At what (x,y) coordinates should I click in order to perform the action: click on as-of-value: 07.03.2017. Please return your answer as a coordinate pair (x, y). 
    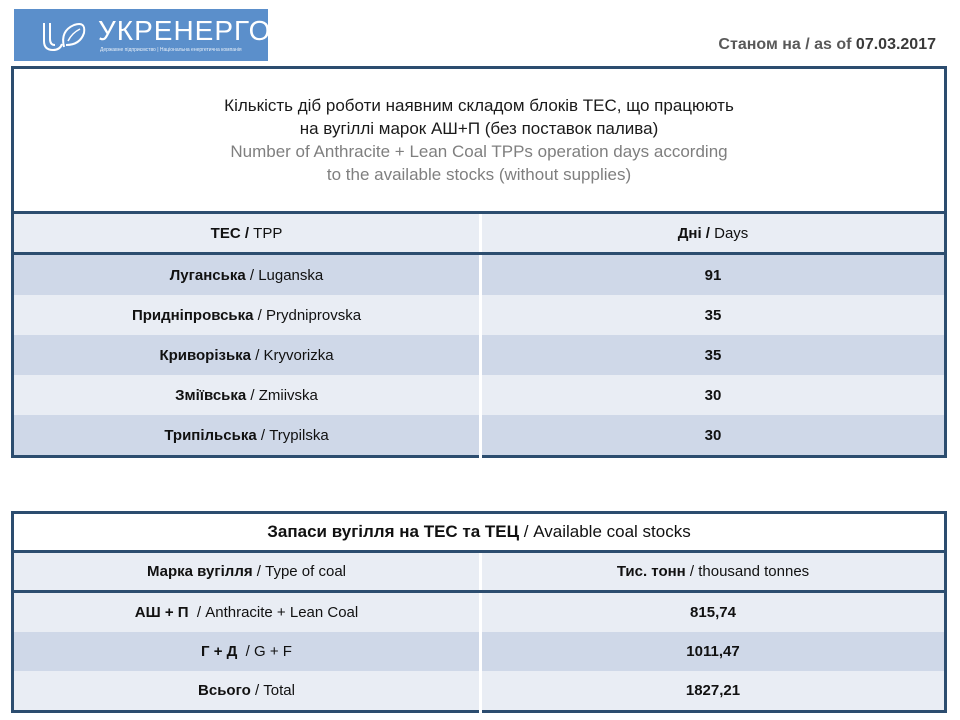
    Looking at the image, I should click on (895, 44).